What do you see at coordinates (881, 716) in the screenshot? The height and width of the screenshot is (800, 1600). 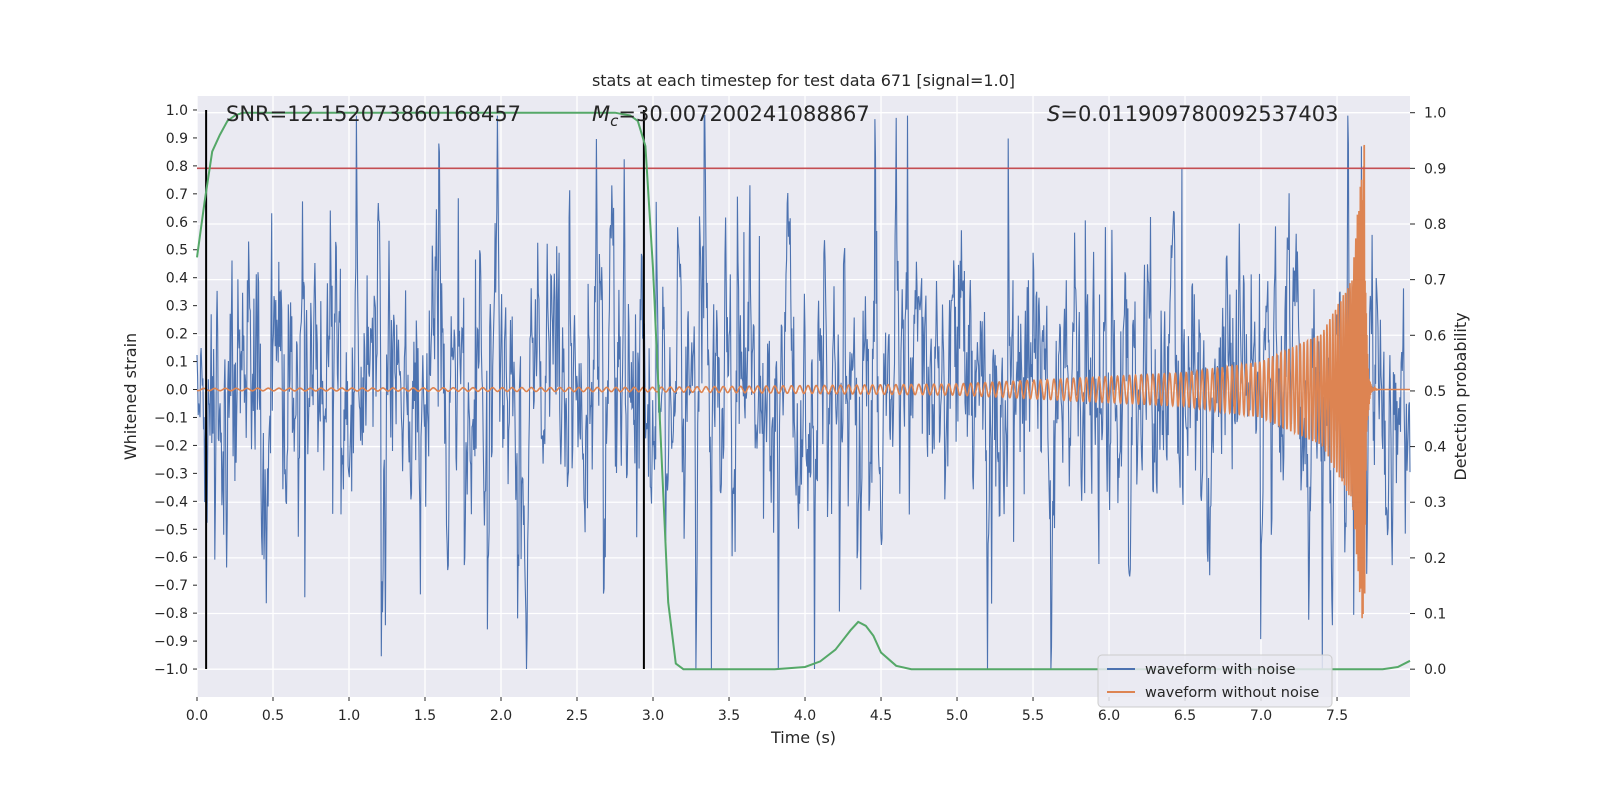 I see `x-tick-label: 4.5` at bounding box center [881, 716].